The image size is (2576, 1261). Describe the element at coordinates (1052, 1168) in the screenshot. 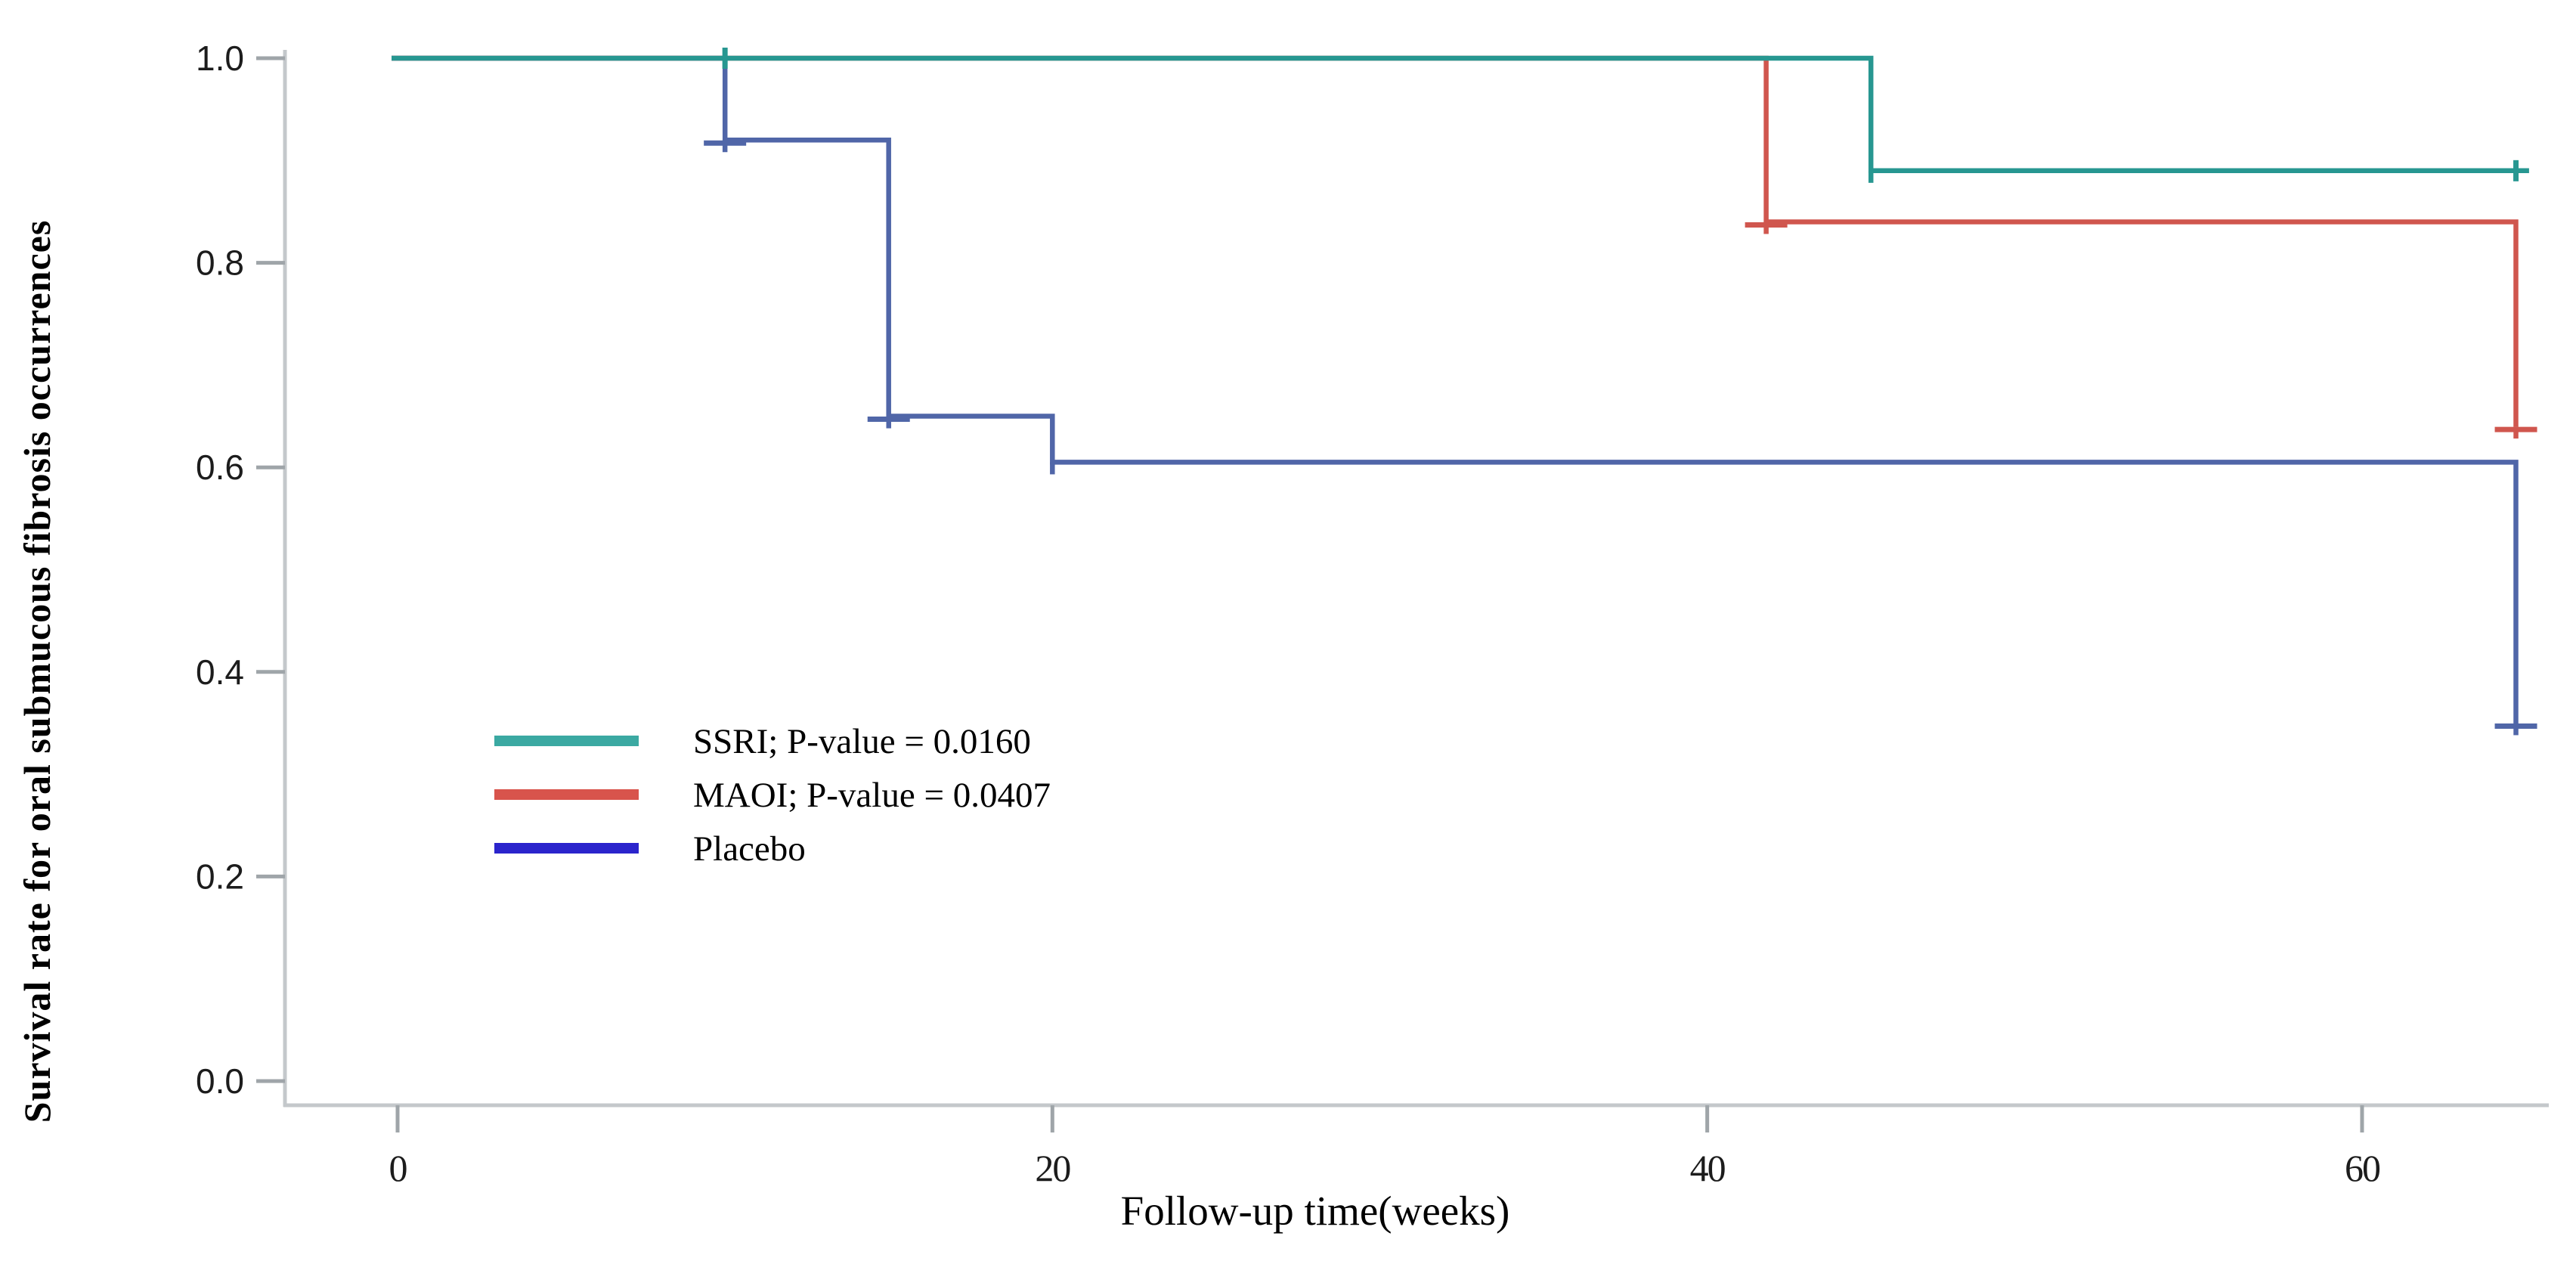

I see `x-tick-label-20: 20` at that location.